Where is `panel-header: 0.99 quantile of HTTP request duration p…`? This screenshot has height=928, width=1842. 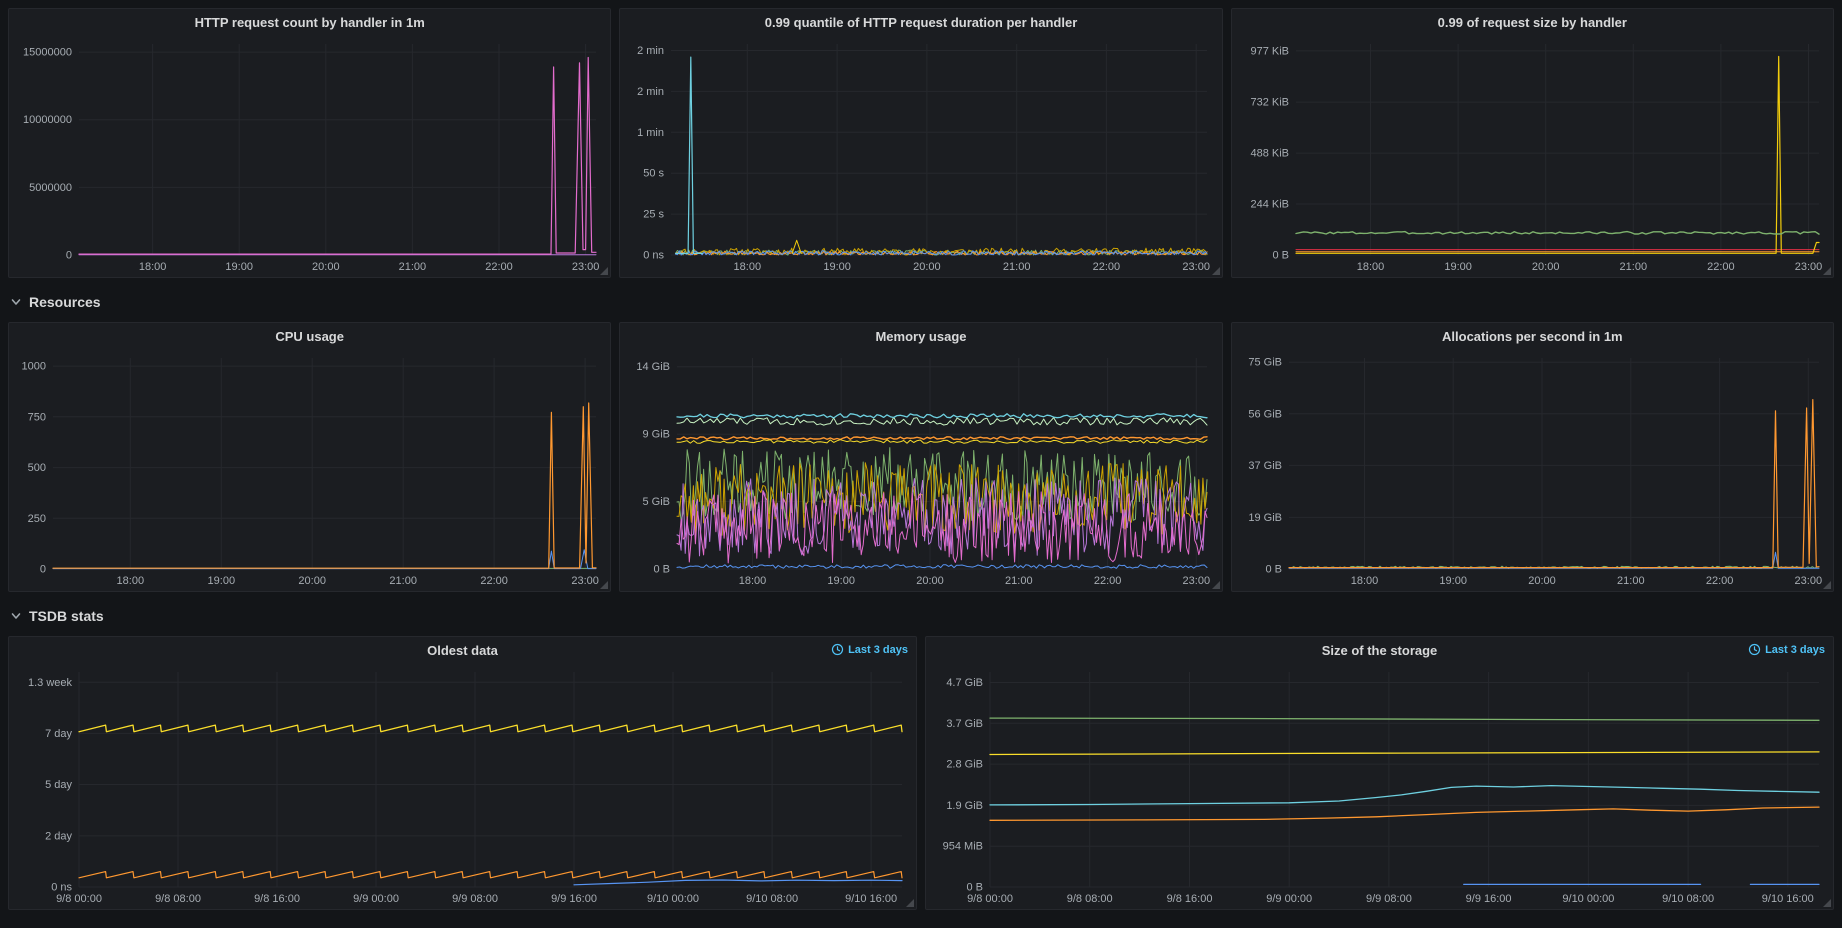
panel-header: 0.99 quantile of HTTP request duration p… is located at coordinates (920, 22).